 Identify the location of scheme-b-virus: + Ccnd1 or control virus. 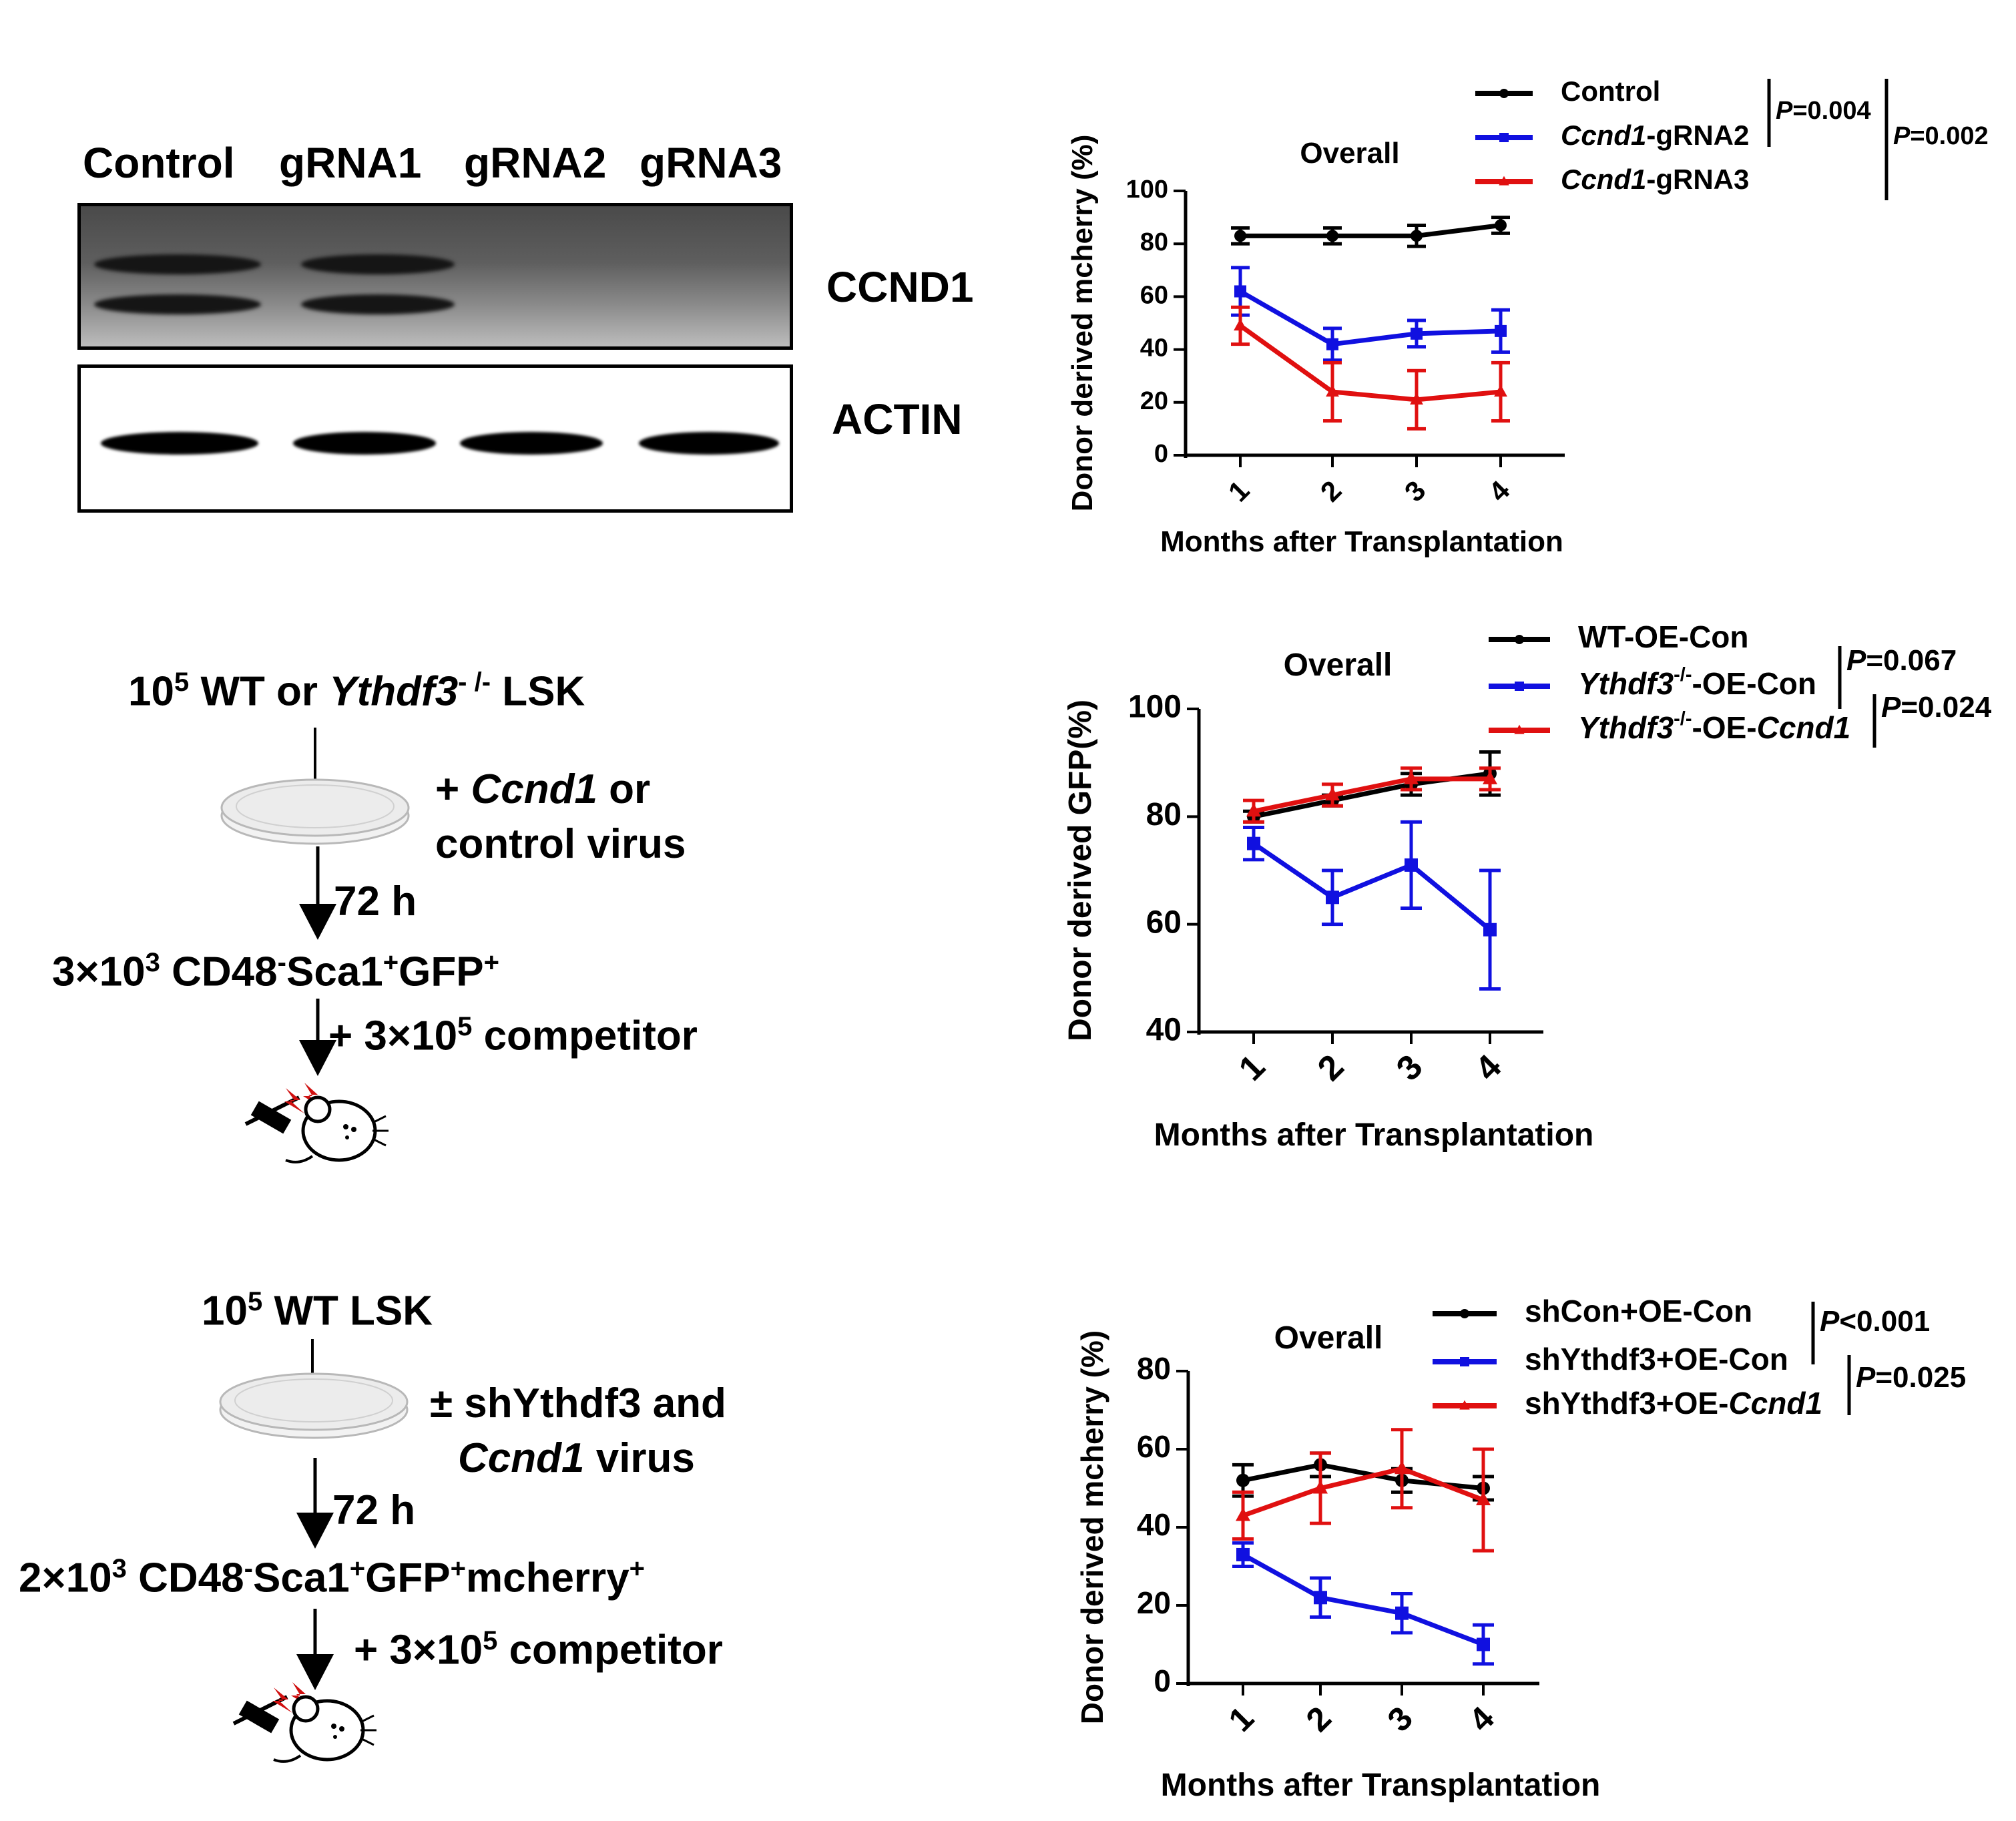
(560, 816).